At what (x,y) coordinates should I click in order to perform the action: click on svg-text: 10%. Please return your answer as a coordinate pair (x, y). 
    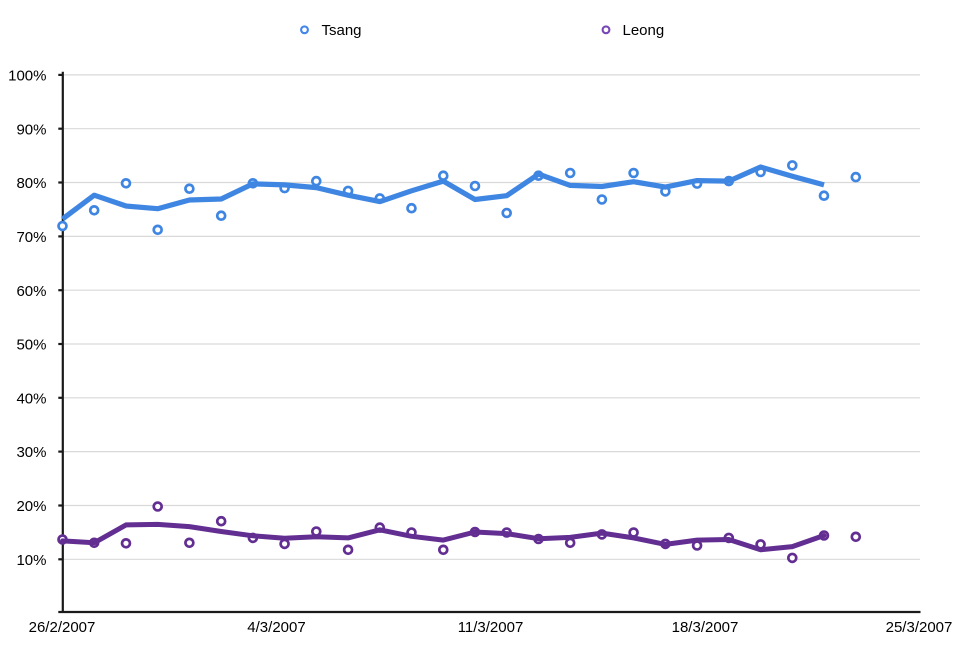
    Looking at the image, I should click on (31, 560).